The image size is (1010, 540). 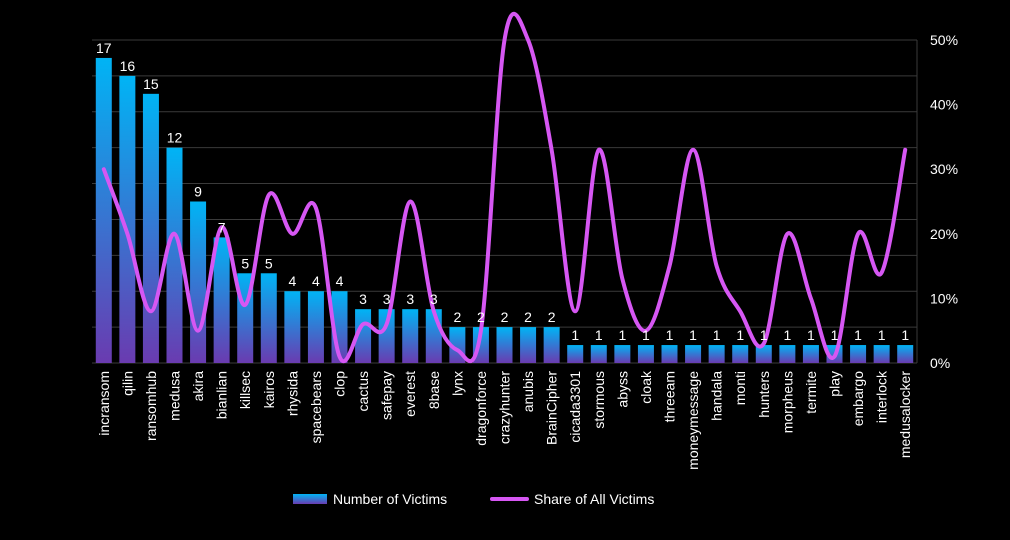 I want to click on data-label-ransomhub: 15, so click(x=151, y=84).